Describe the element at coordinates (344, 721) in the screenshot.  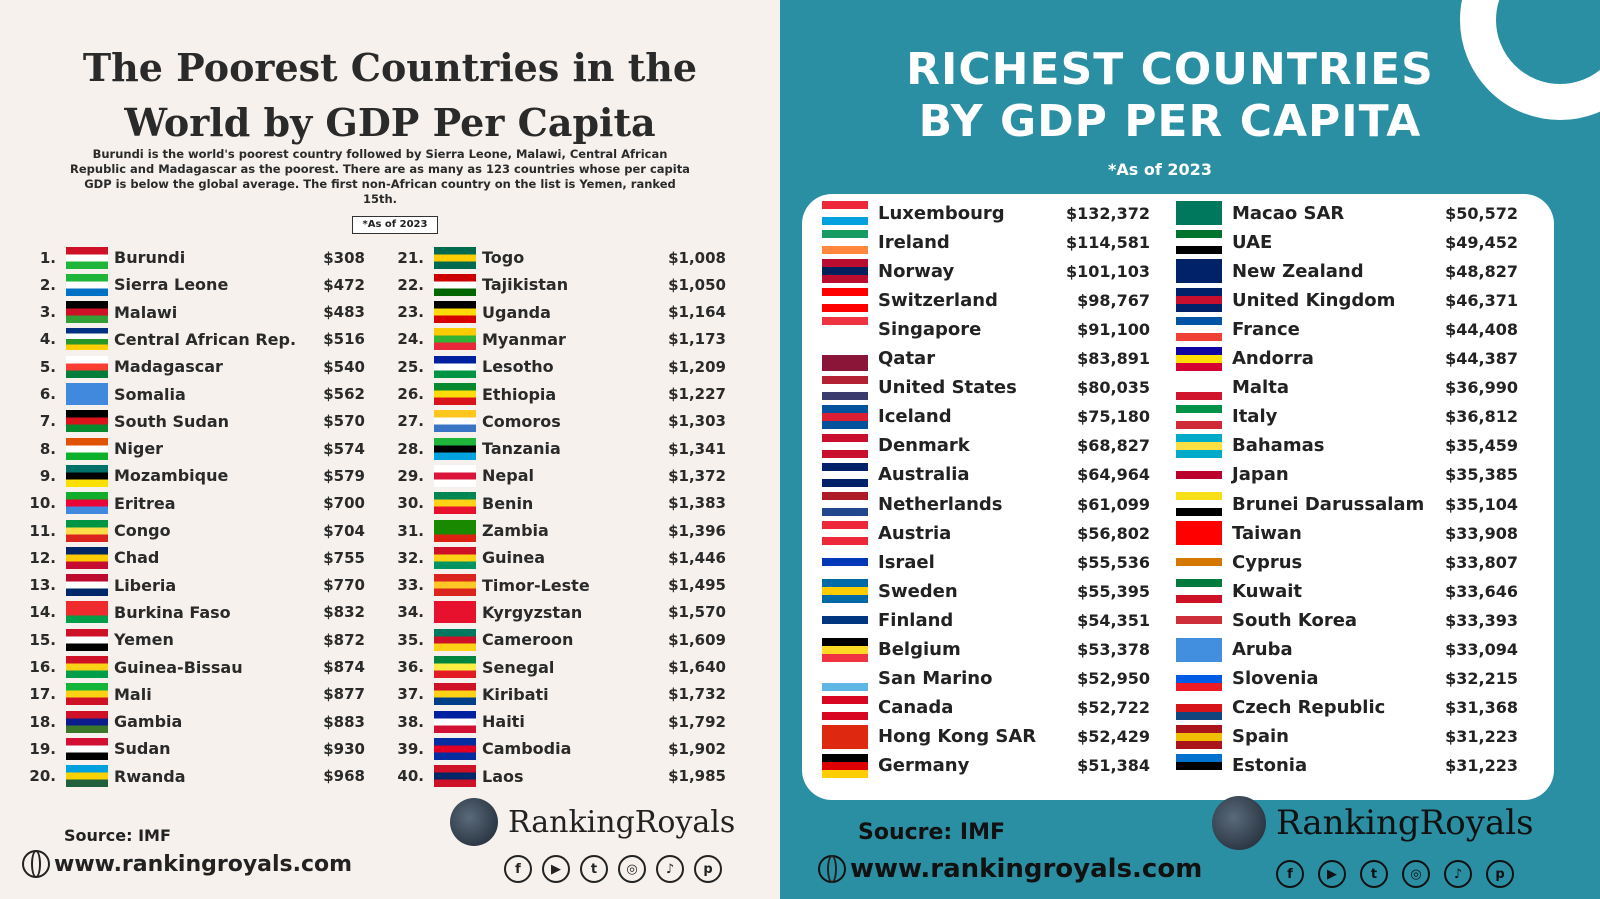
I see `country-gdp-value: $883` at that location.